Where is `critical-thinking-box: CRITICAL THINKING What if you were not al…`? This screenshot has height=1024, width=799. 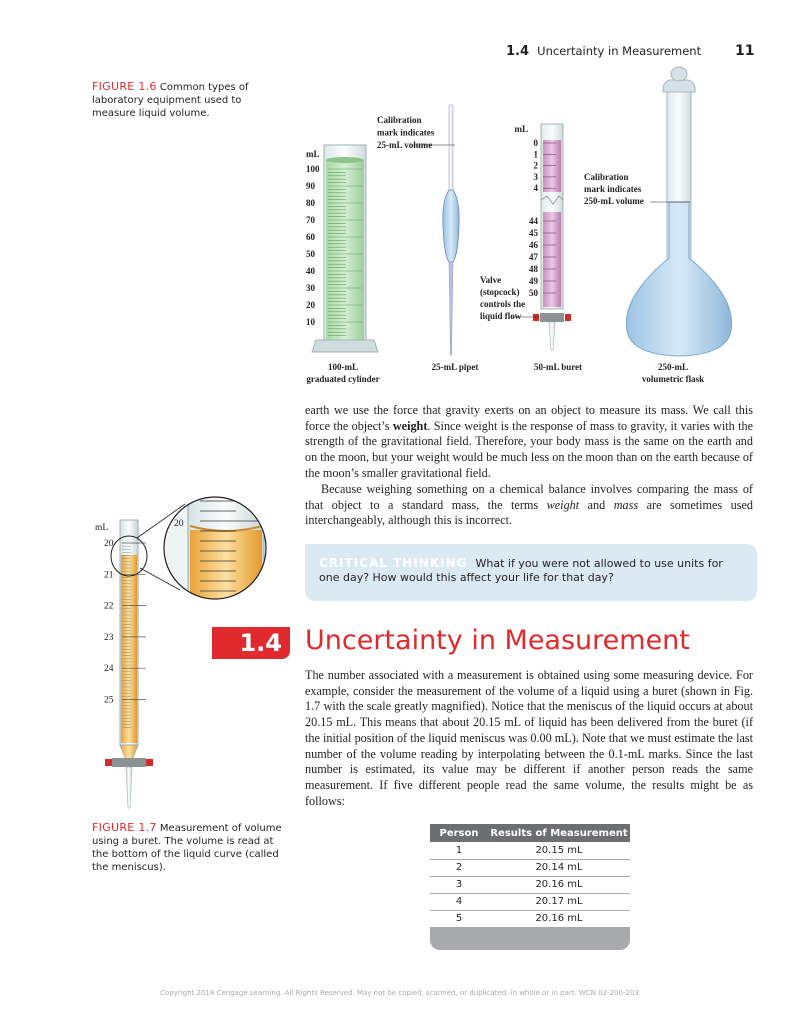
critical-thinking-box: CRITICAL THINKING What if you were not al… is located at coordinates (531, 572).